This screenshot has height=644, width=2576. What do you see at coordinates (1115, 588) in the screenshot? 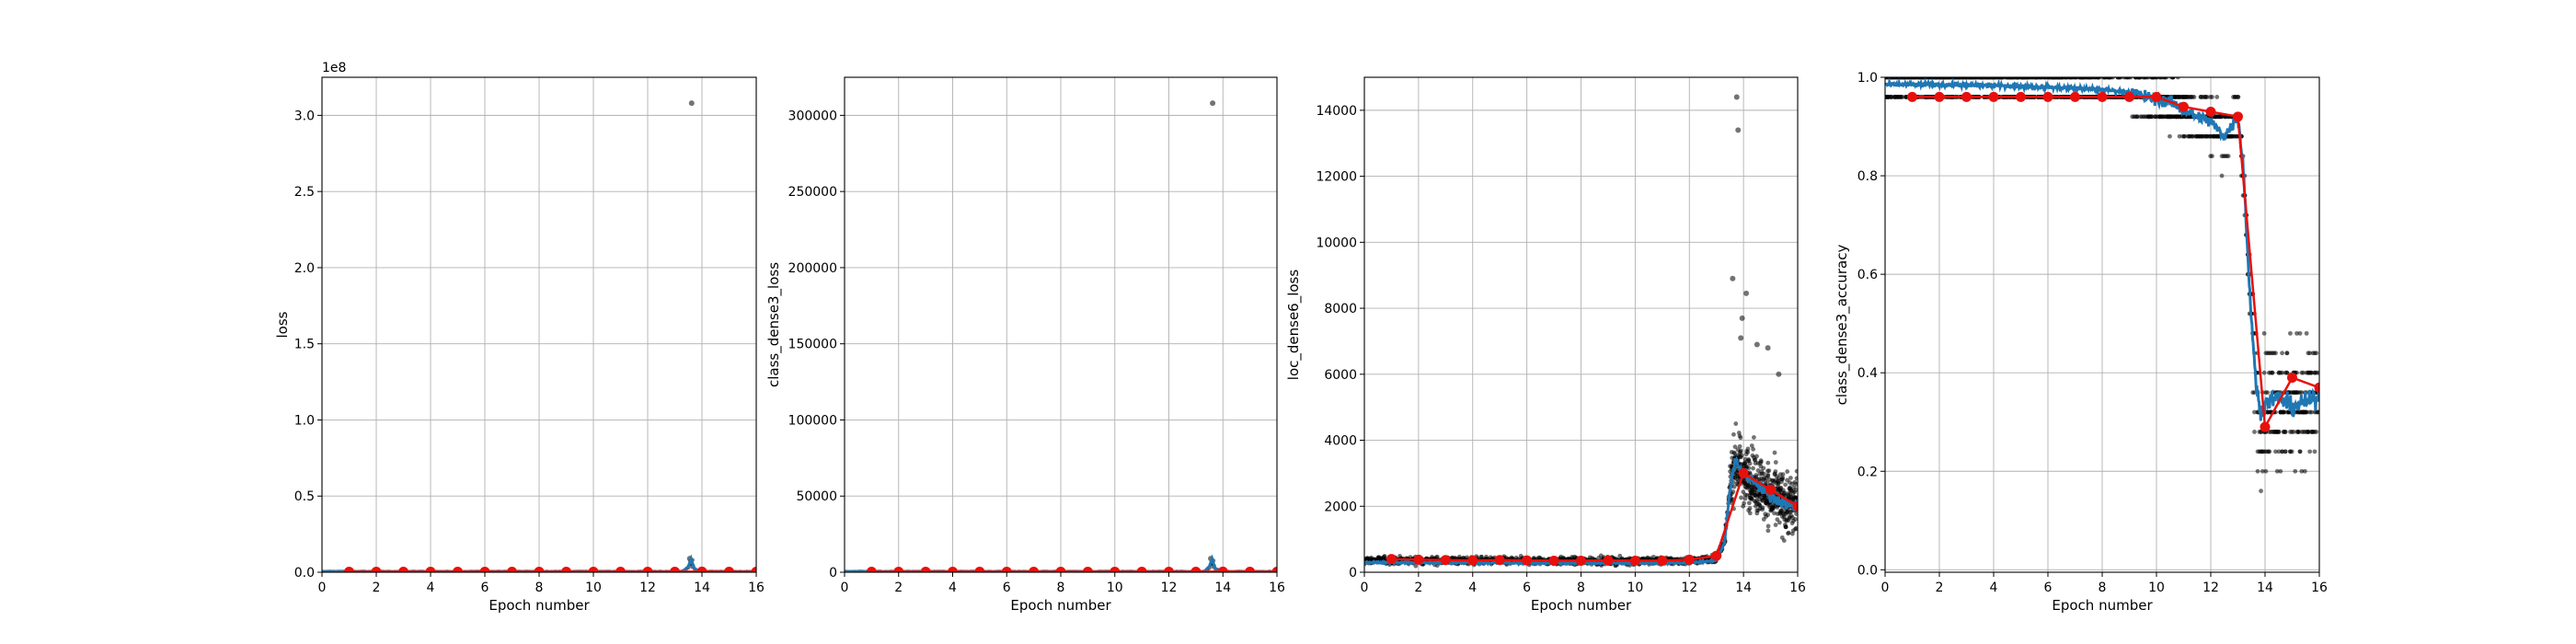
I see `x-tick-label: 10` at bounding box center [1115, 588].